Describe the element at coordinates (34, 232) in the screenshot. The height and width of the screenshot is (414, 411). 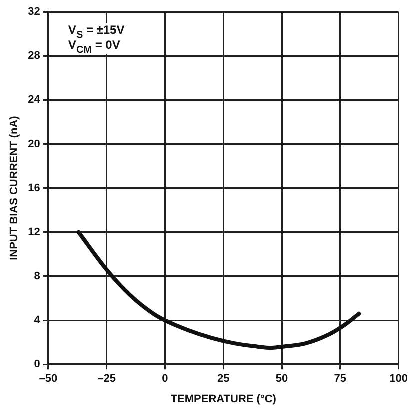
I see `y-tick-label: 12` at that location.